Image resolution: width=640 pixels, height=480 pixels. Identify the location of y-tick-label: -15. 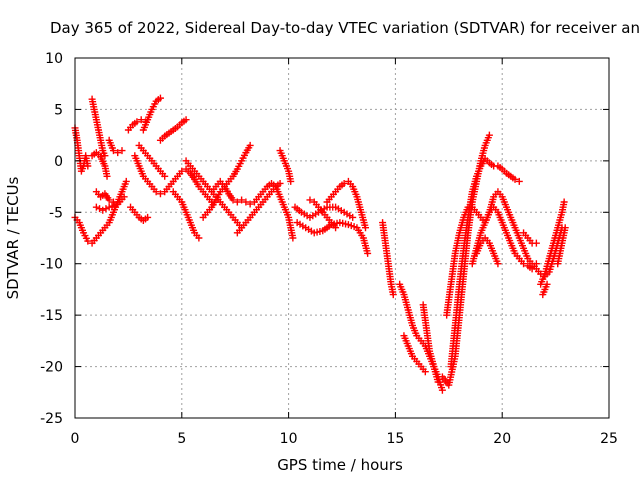
(51, 316).